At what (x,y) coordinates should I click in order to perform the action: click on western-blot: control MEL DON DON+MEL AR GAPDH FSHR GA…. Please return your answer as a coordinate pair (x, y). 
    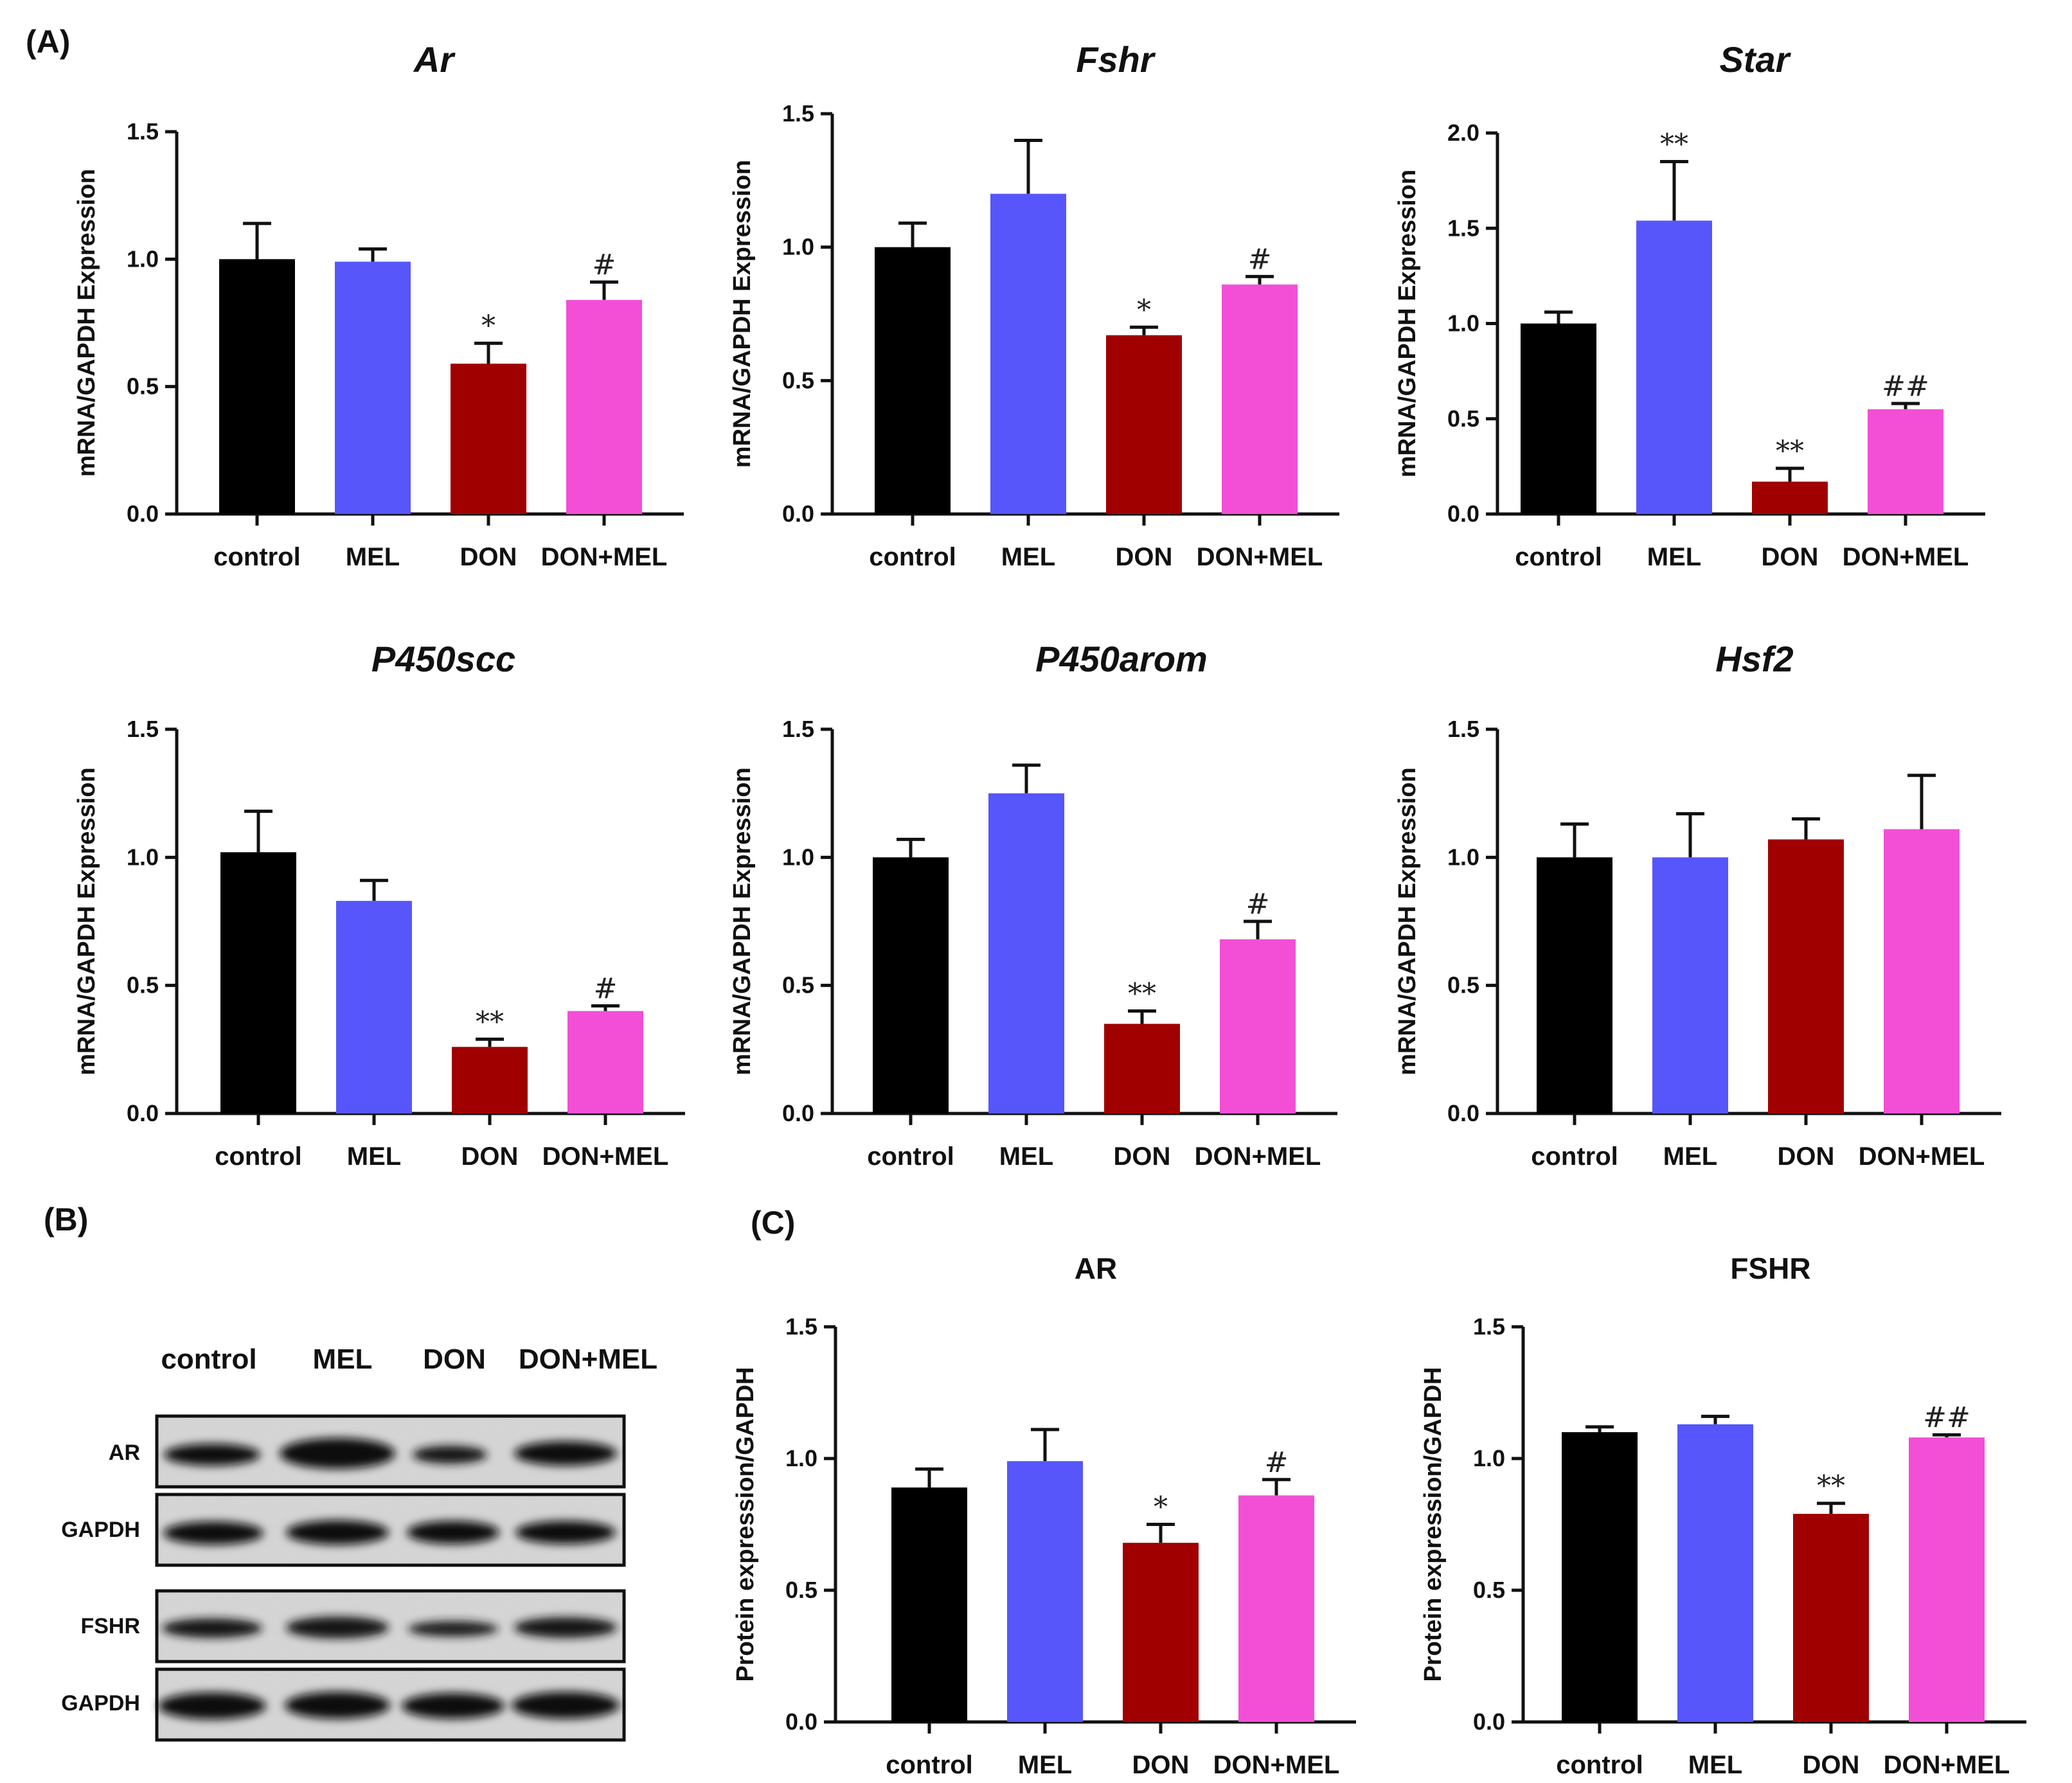
    Looking at the image, I should click on (359, 1543).